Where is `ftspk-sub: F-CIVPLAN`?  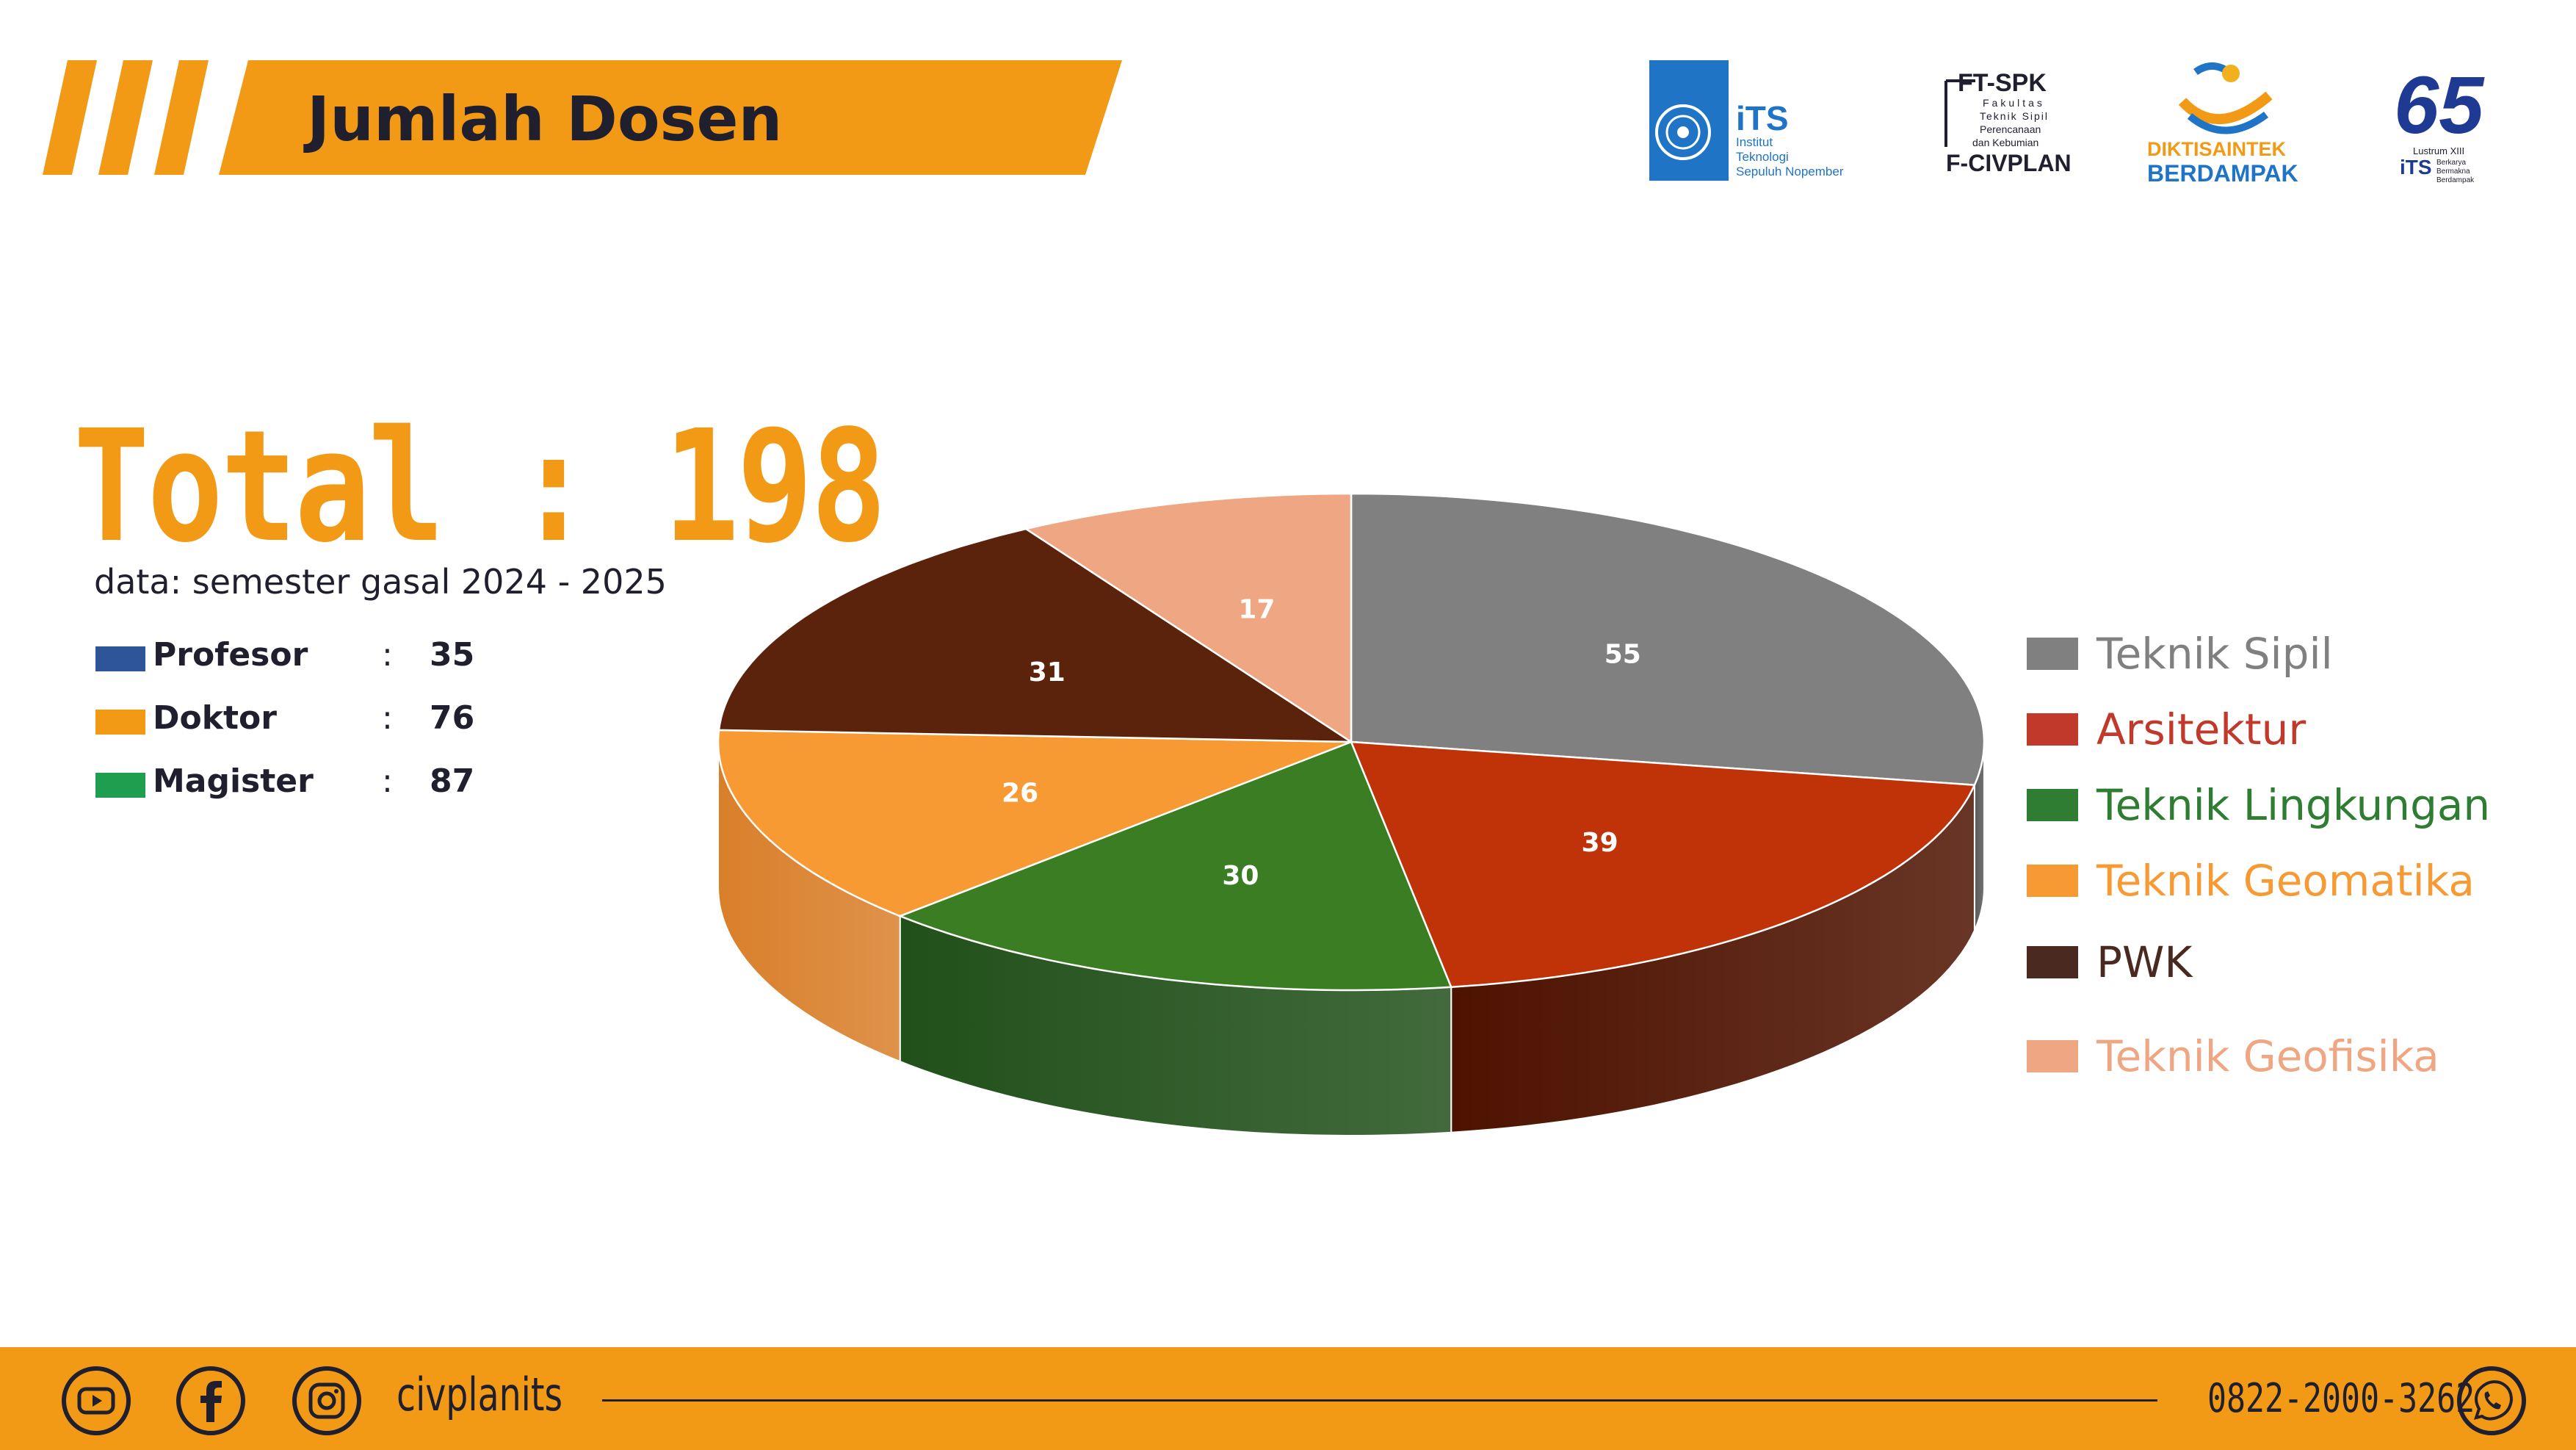 ftspk-sub: F-CIVPLAN is located at coordinates (2009, 163).